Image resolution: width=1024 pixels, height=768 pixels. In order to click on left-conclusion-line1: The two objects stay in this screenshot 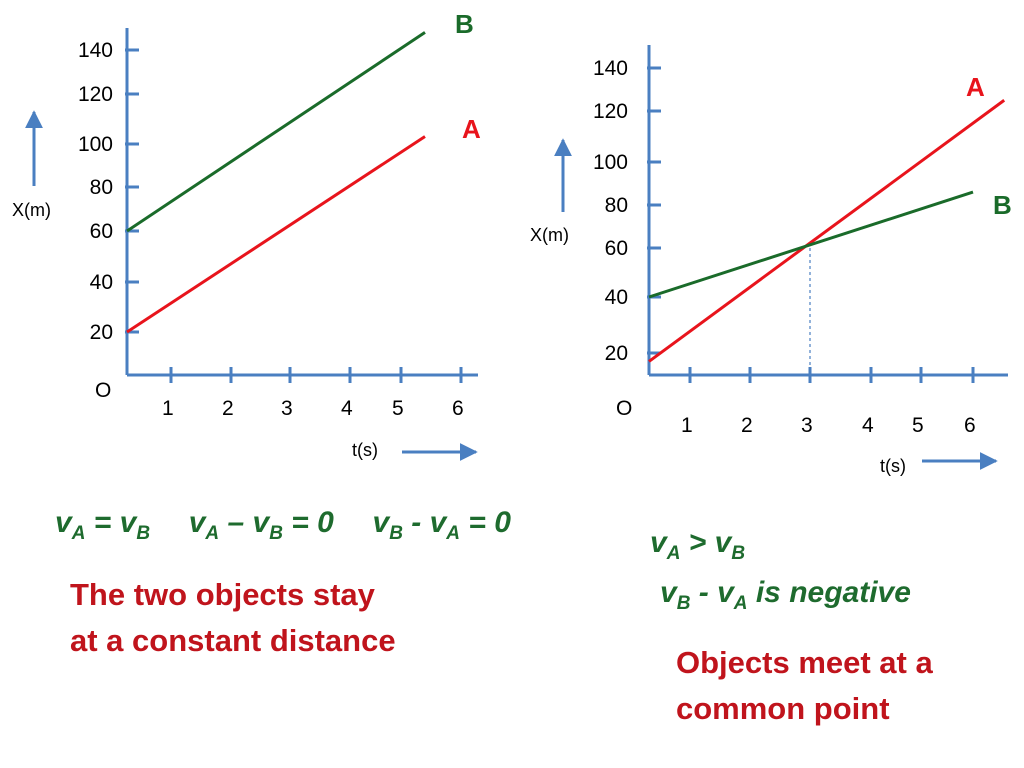, I will do `click(222, 594)`.